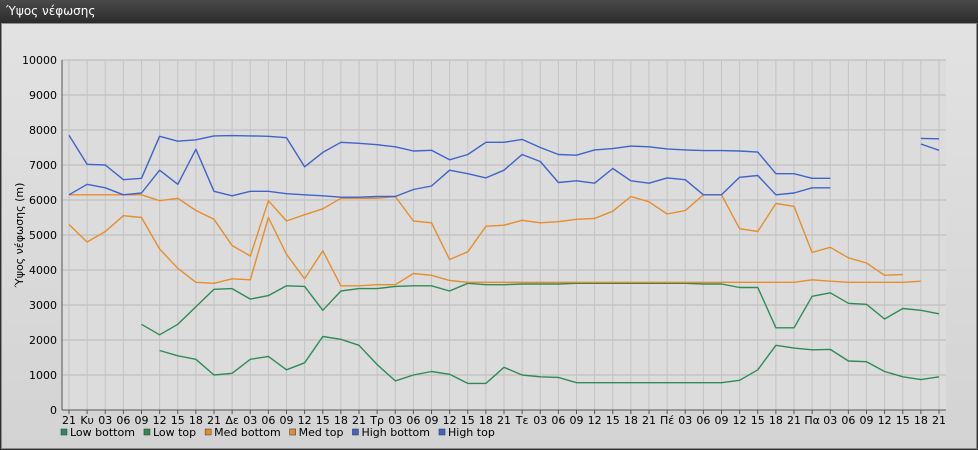  What do you see at coordinates (321, 432) in the screenshot?
I see `legend-label: Med top` at bounding box center [321, 432].